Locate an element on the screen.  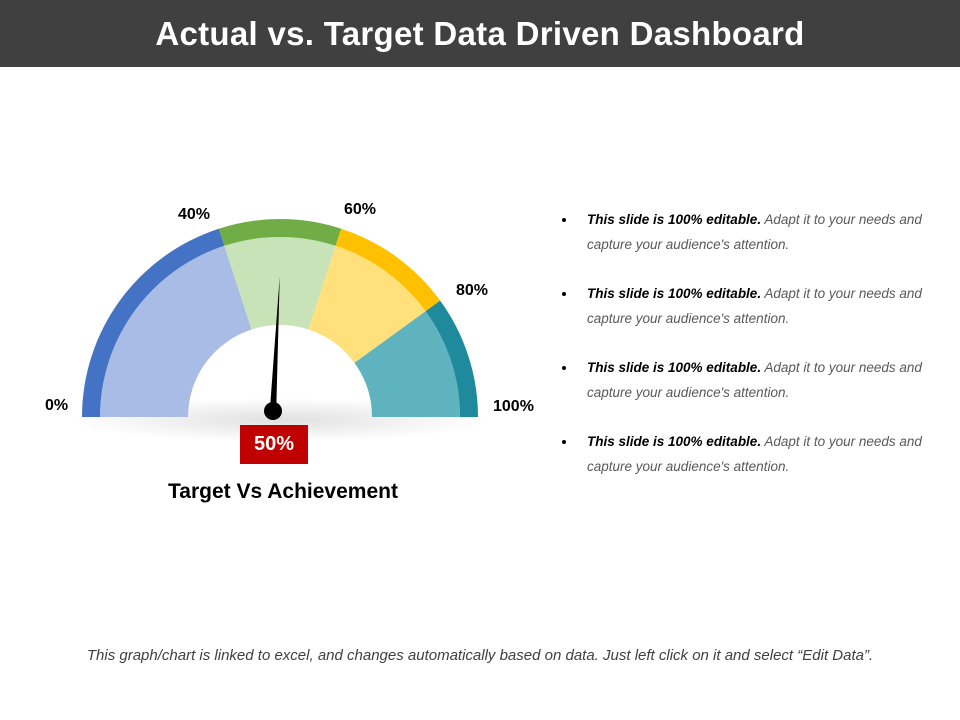
tick-label-0: 0% is located at coordinates (57, 405).